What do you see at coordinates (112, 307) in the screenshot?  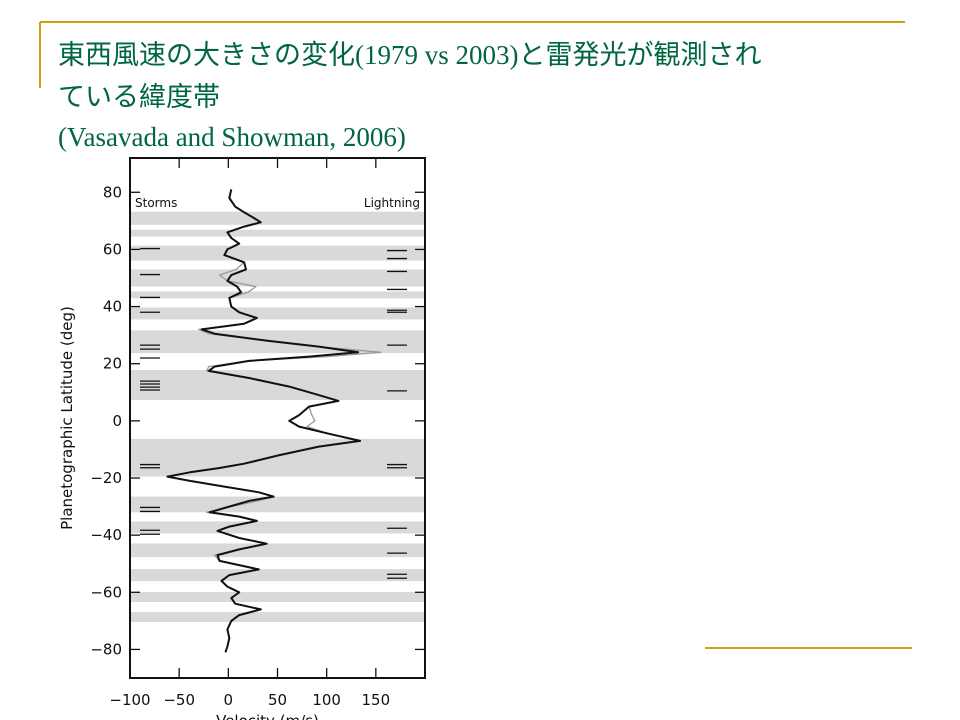 I see `y-tick-label: 40` at bounding box center [112, 307].